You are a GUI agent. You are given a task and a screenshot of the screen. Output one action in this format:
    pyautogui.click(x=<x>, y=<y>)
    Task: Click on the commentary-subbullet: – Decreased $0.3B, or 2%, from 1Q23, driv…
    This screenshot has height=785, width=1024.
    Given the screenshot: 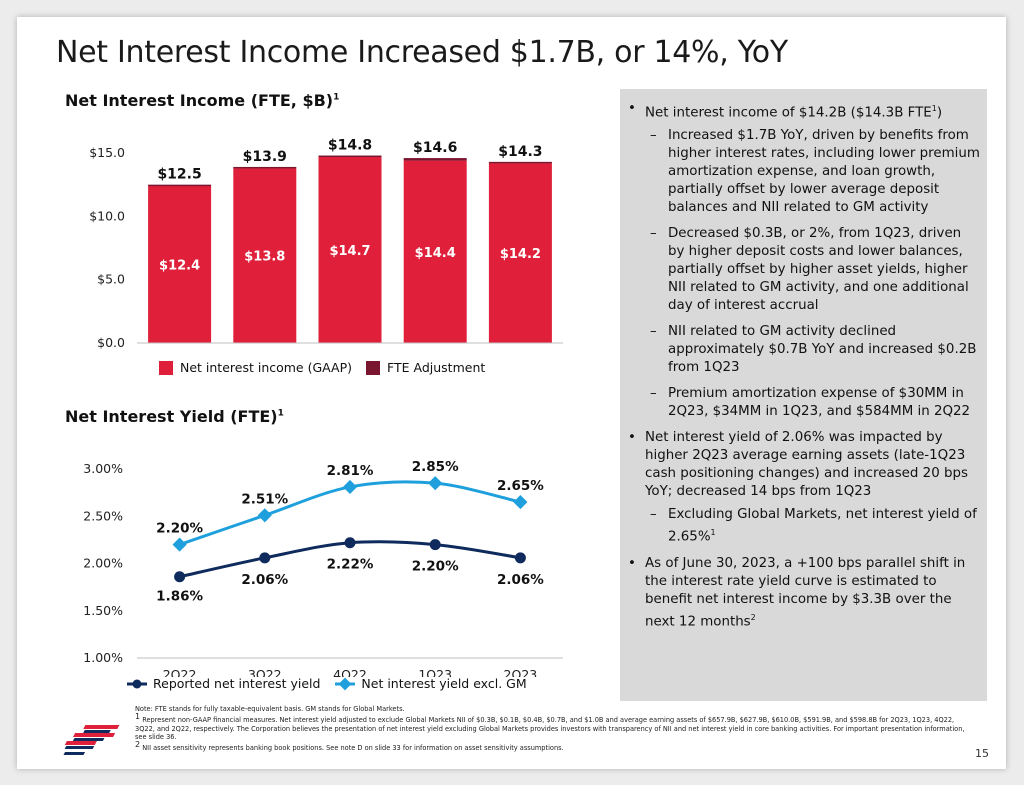 What is the action you would take?
    pyautogui.click(x=812, y=270)
    